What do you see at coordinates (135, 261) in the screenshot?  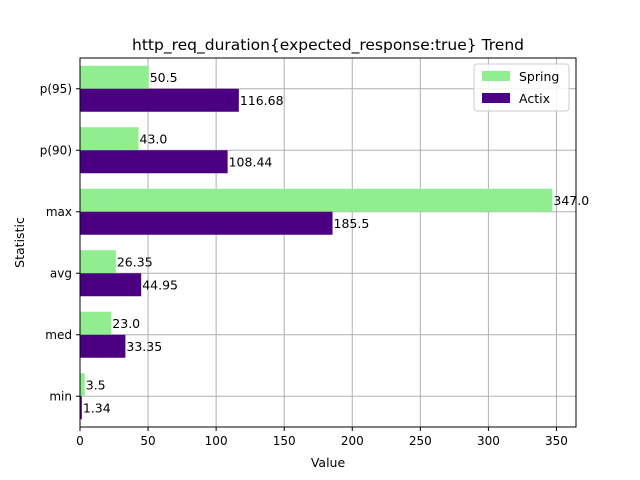 I see `bar-value-label: 26.35` at bounding box center [135, 261].